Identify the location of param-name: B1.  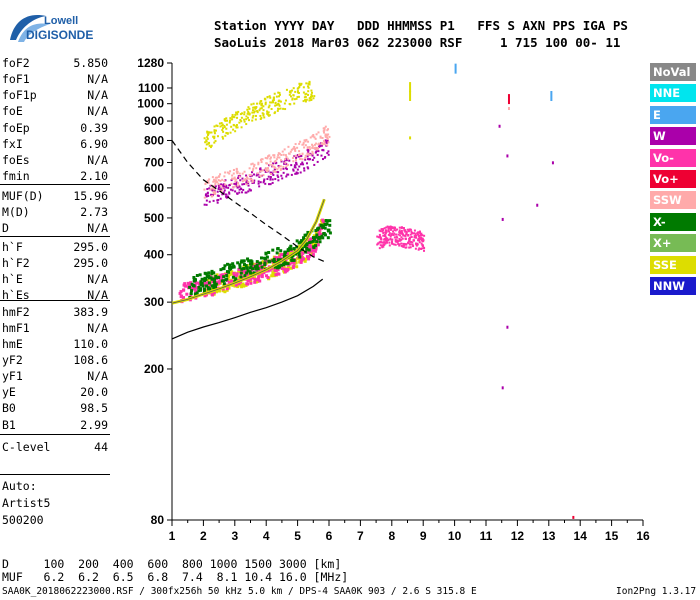
(9, 425).